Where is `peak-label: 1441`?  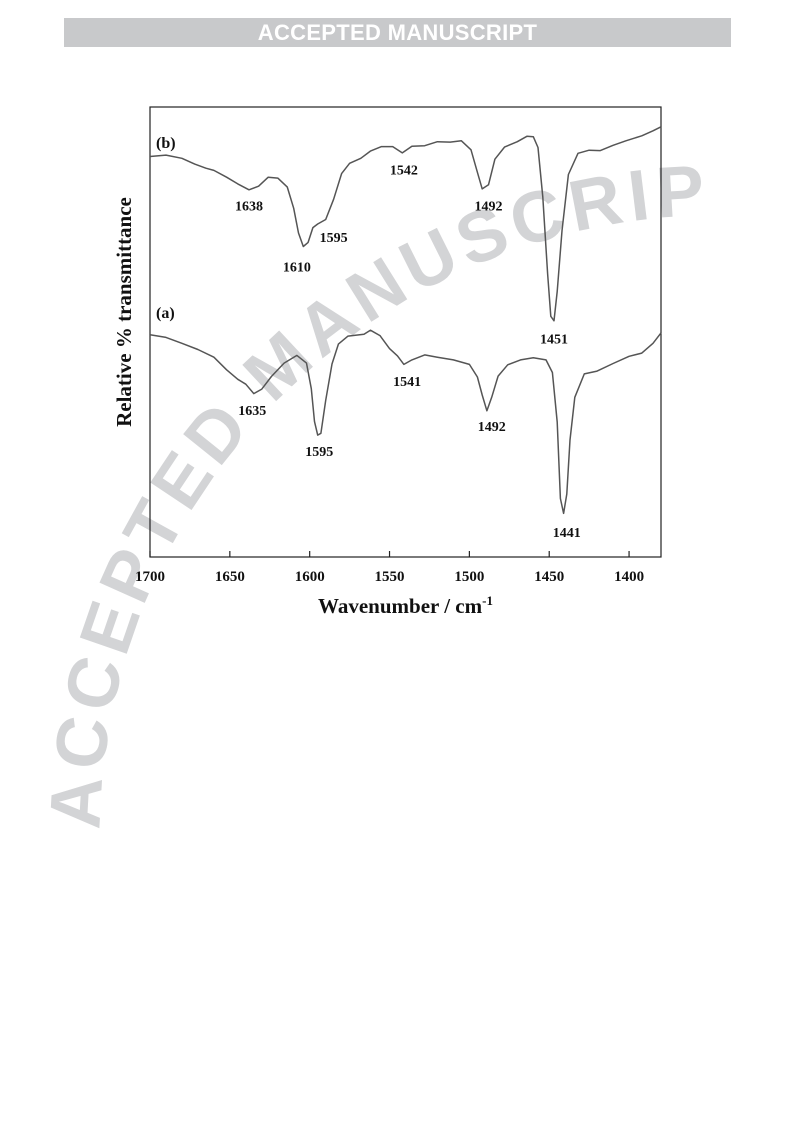 peak-label: 1441 is located at coordinates (567, 533).